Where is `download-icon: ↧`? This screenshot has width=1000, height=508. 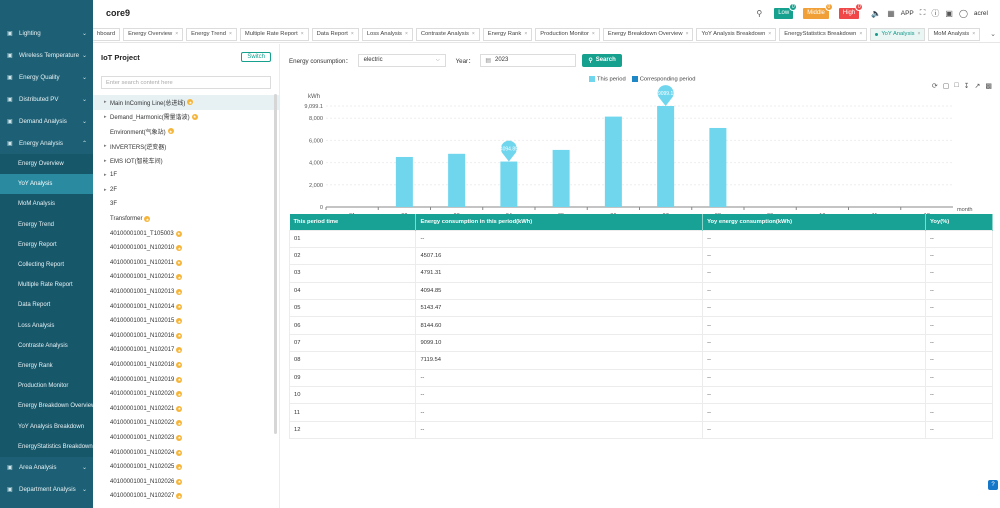 download-icon: ↧ is located at coordinates (966, 86).